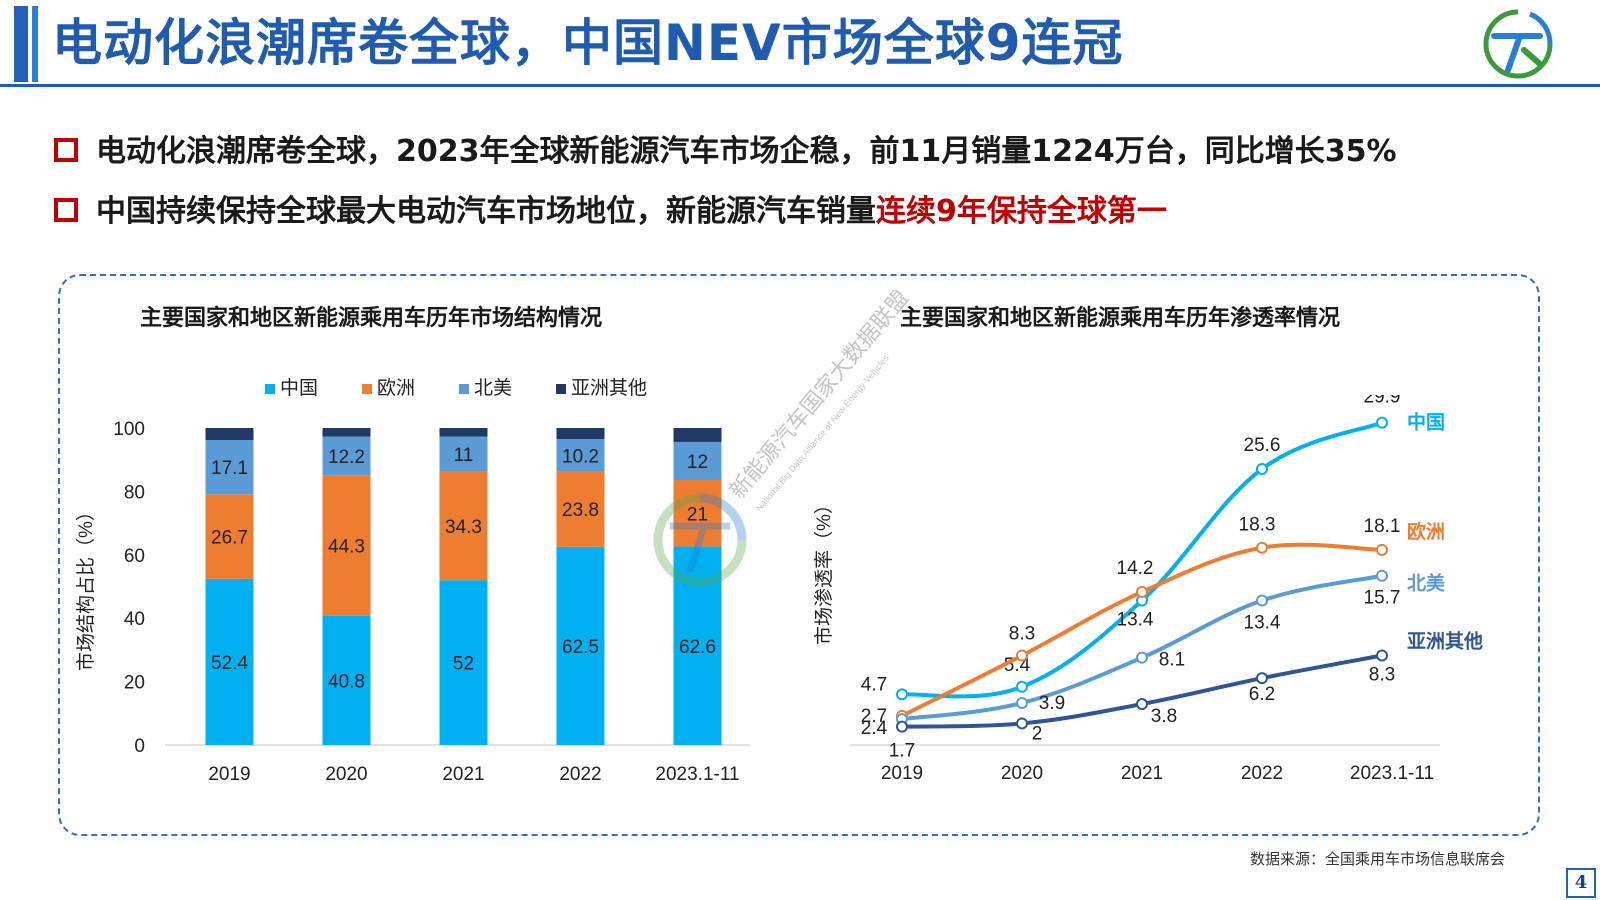  Describe the element at coordinates (493, 388) in the screenshot. I see `legend-label: 北美` at that location.